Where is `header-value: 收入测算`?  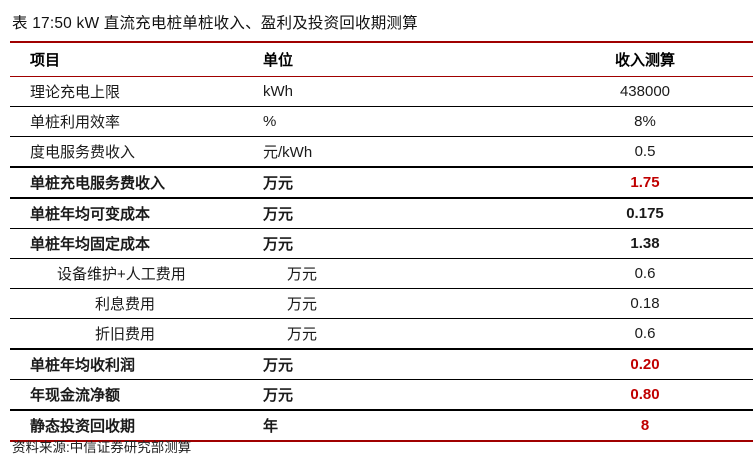
header-value: 收入测算 is located at coordinates (644, 60).